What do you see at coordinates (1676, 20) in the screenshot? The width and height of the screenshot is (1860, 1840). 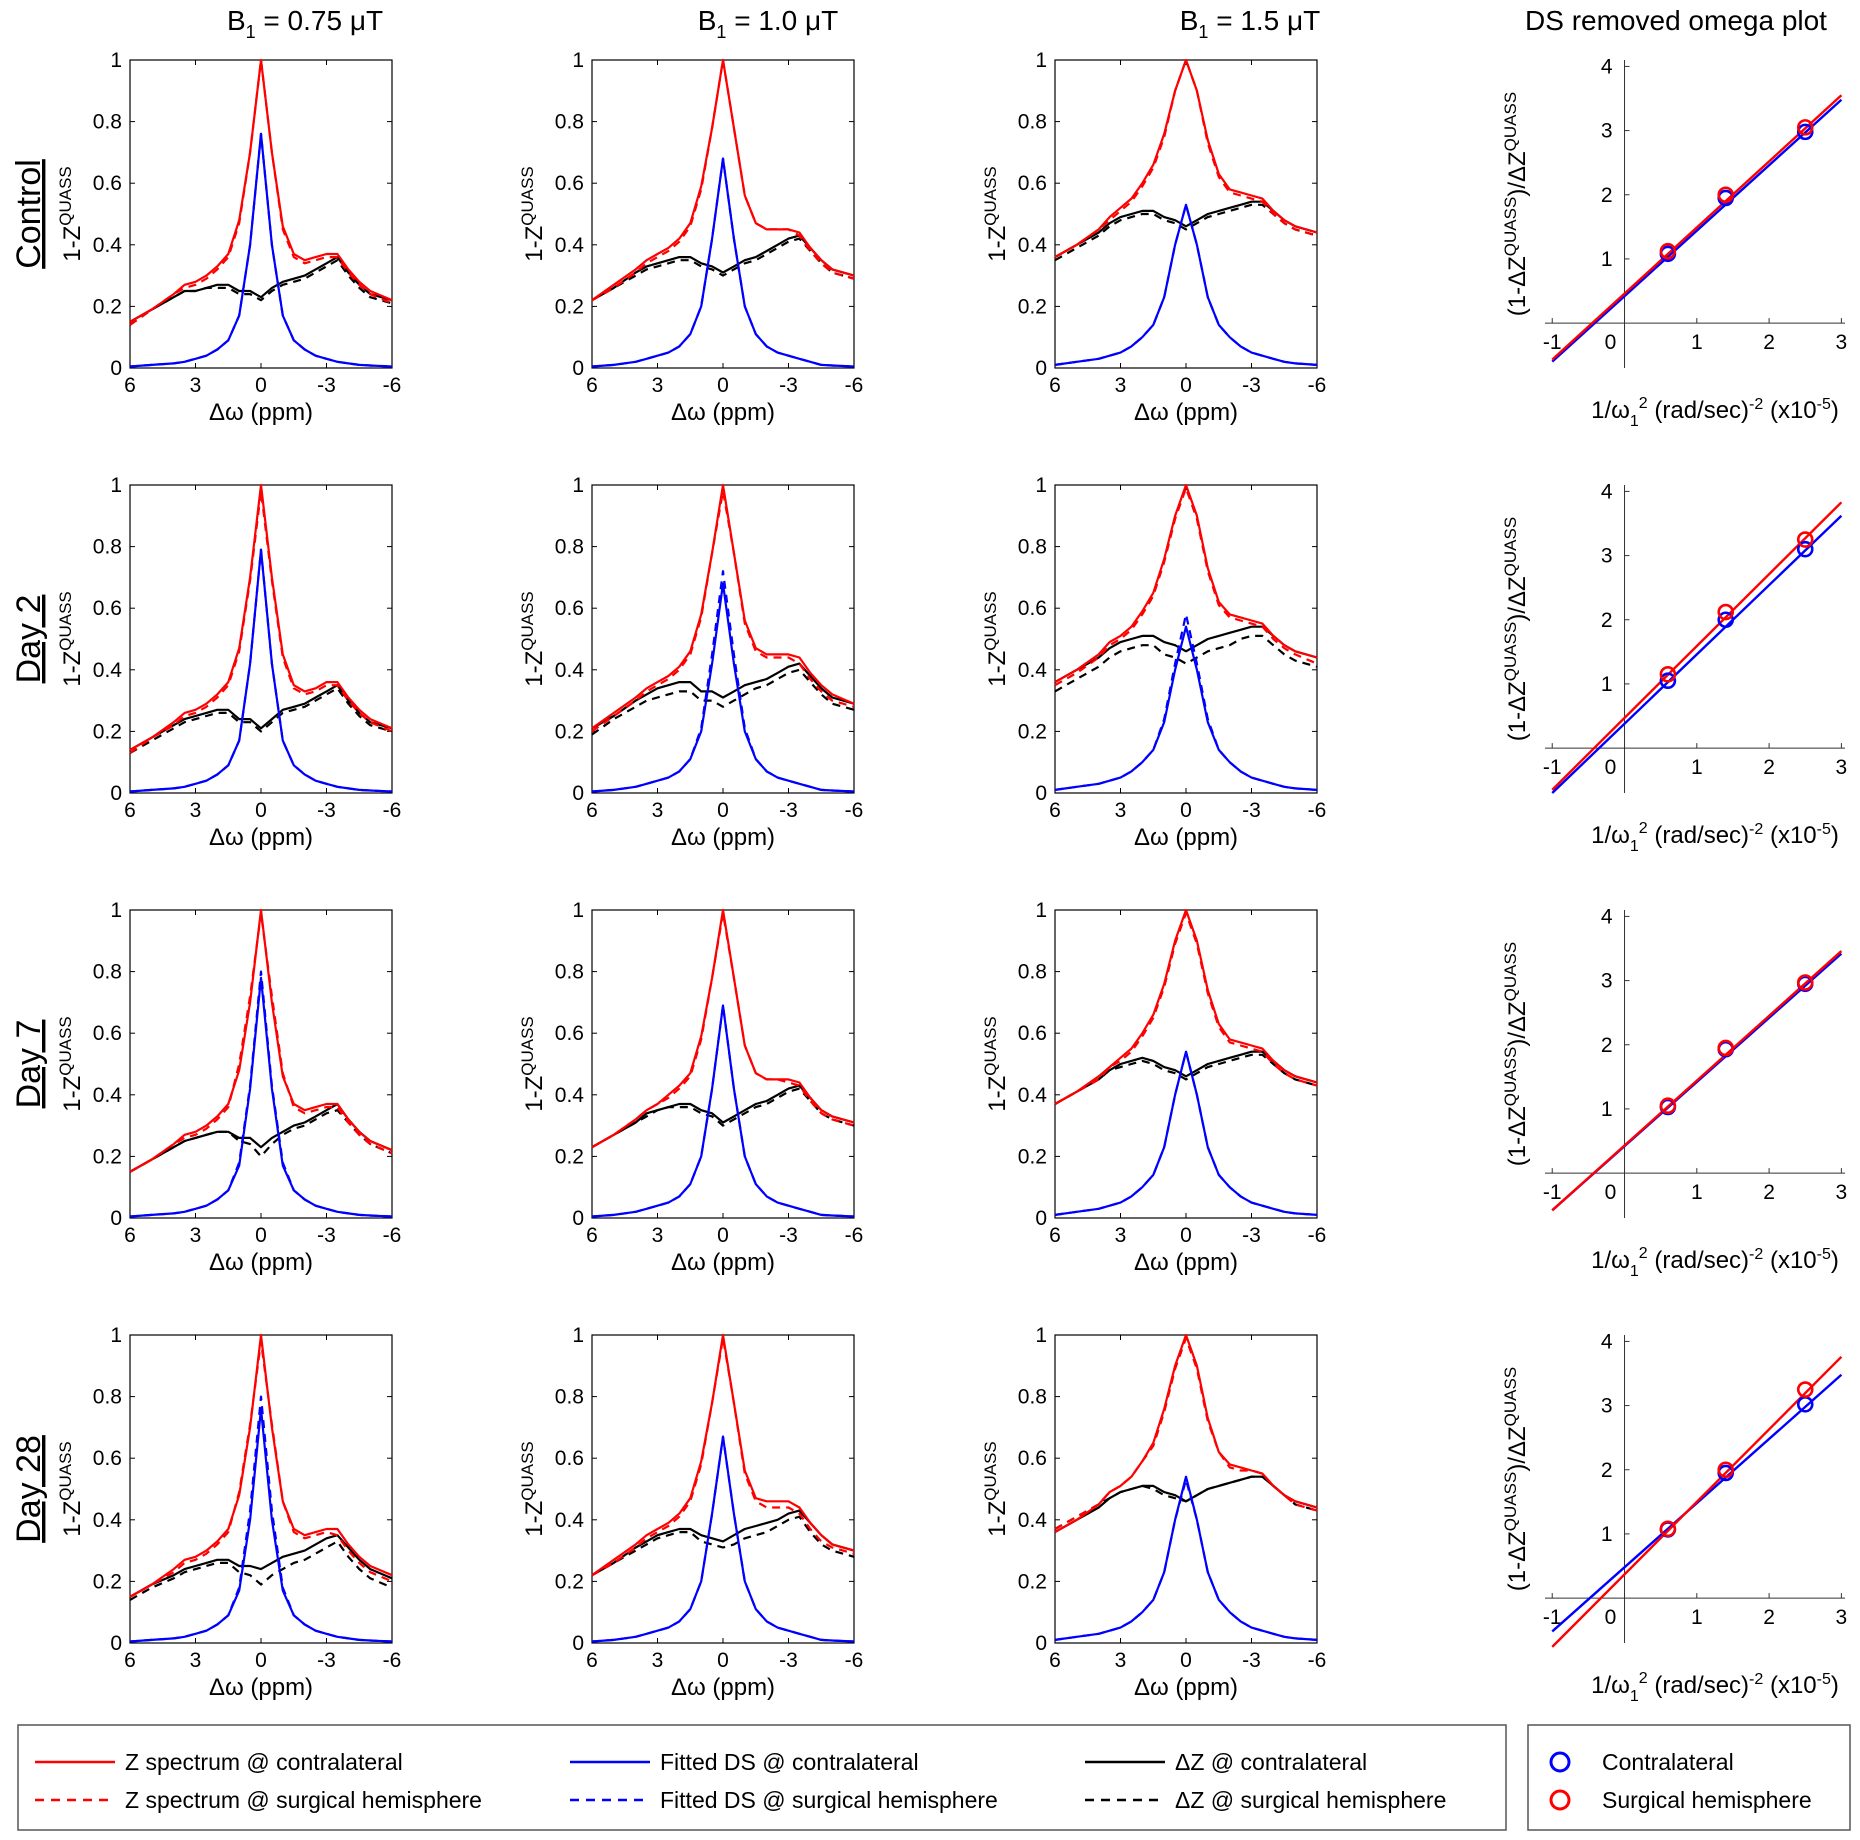 I see `column-title-omega: DS removed omega plot` at bounding box center [1676, 20].